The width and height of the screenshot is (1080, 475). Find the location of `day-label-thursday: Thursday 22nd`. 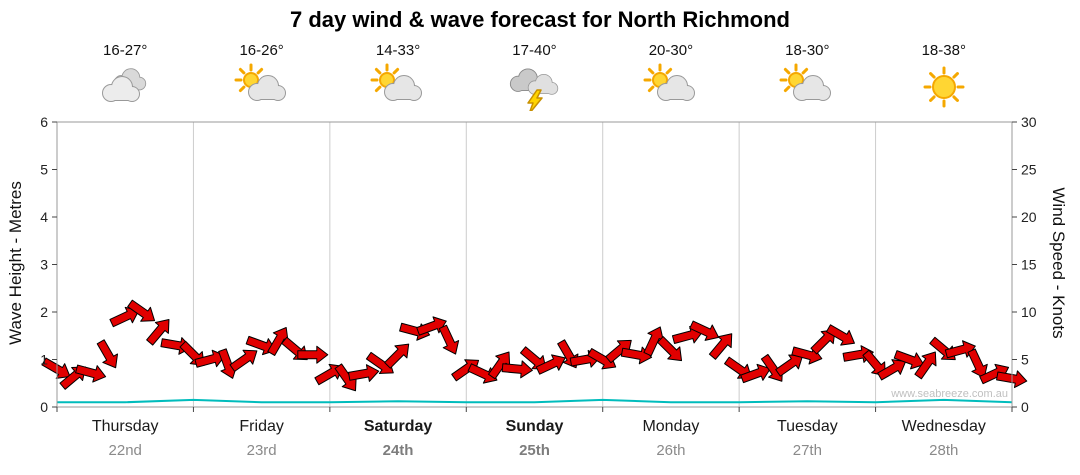

day-label-thursday: Thursday 22nd is located at coordinates (125, 438).